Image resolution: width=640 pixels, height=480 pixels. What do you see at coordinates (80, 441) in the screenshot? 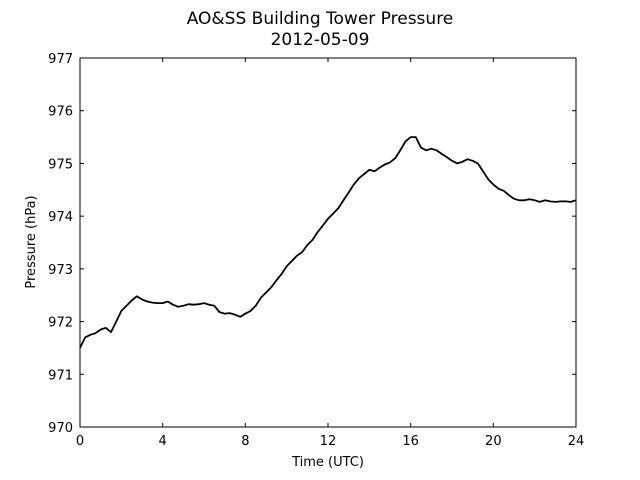
I see `x-tick-label: 0` at bounding box center [80, 441].